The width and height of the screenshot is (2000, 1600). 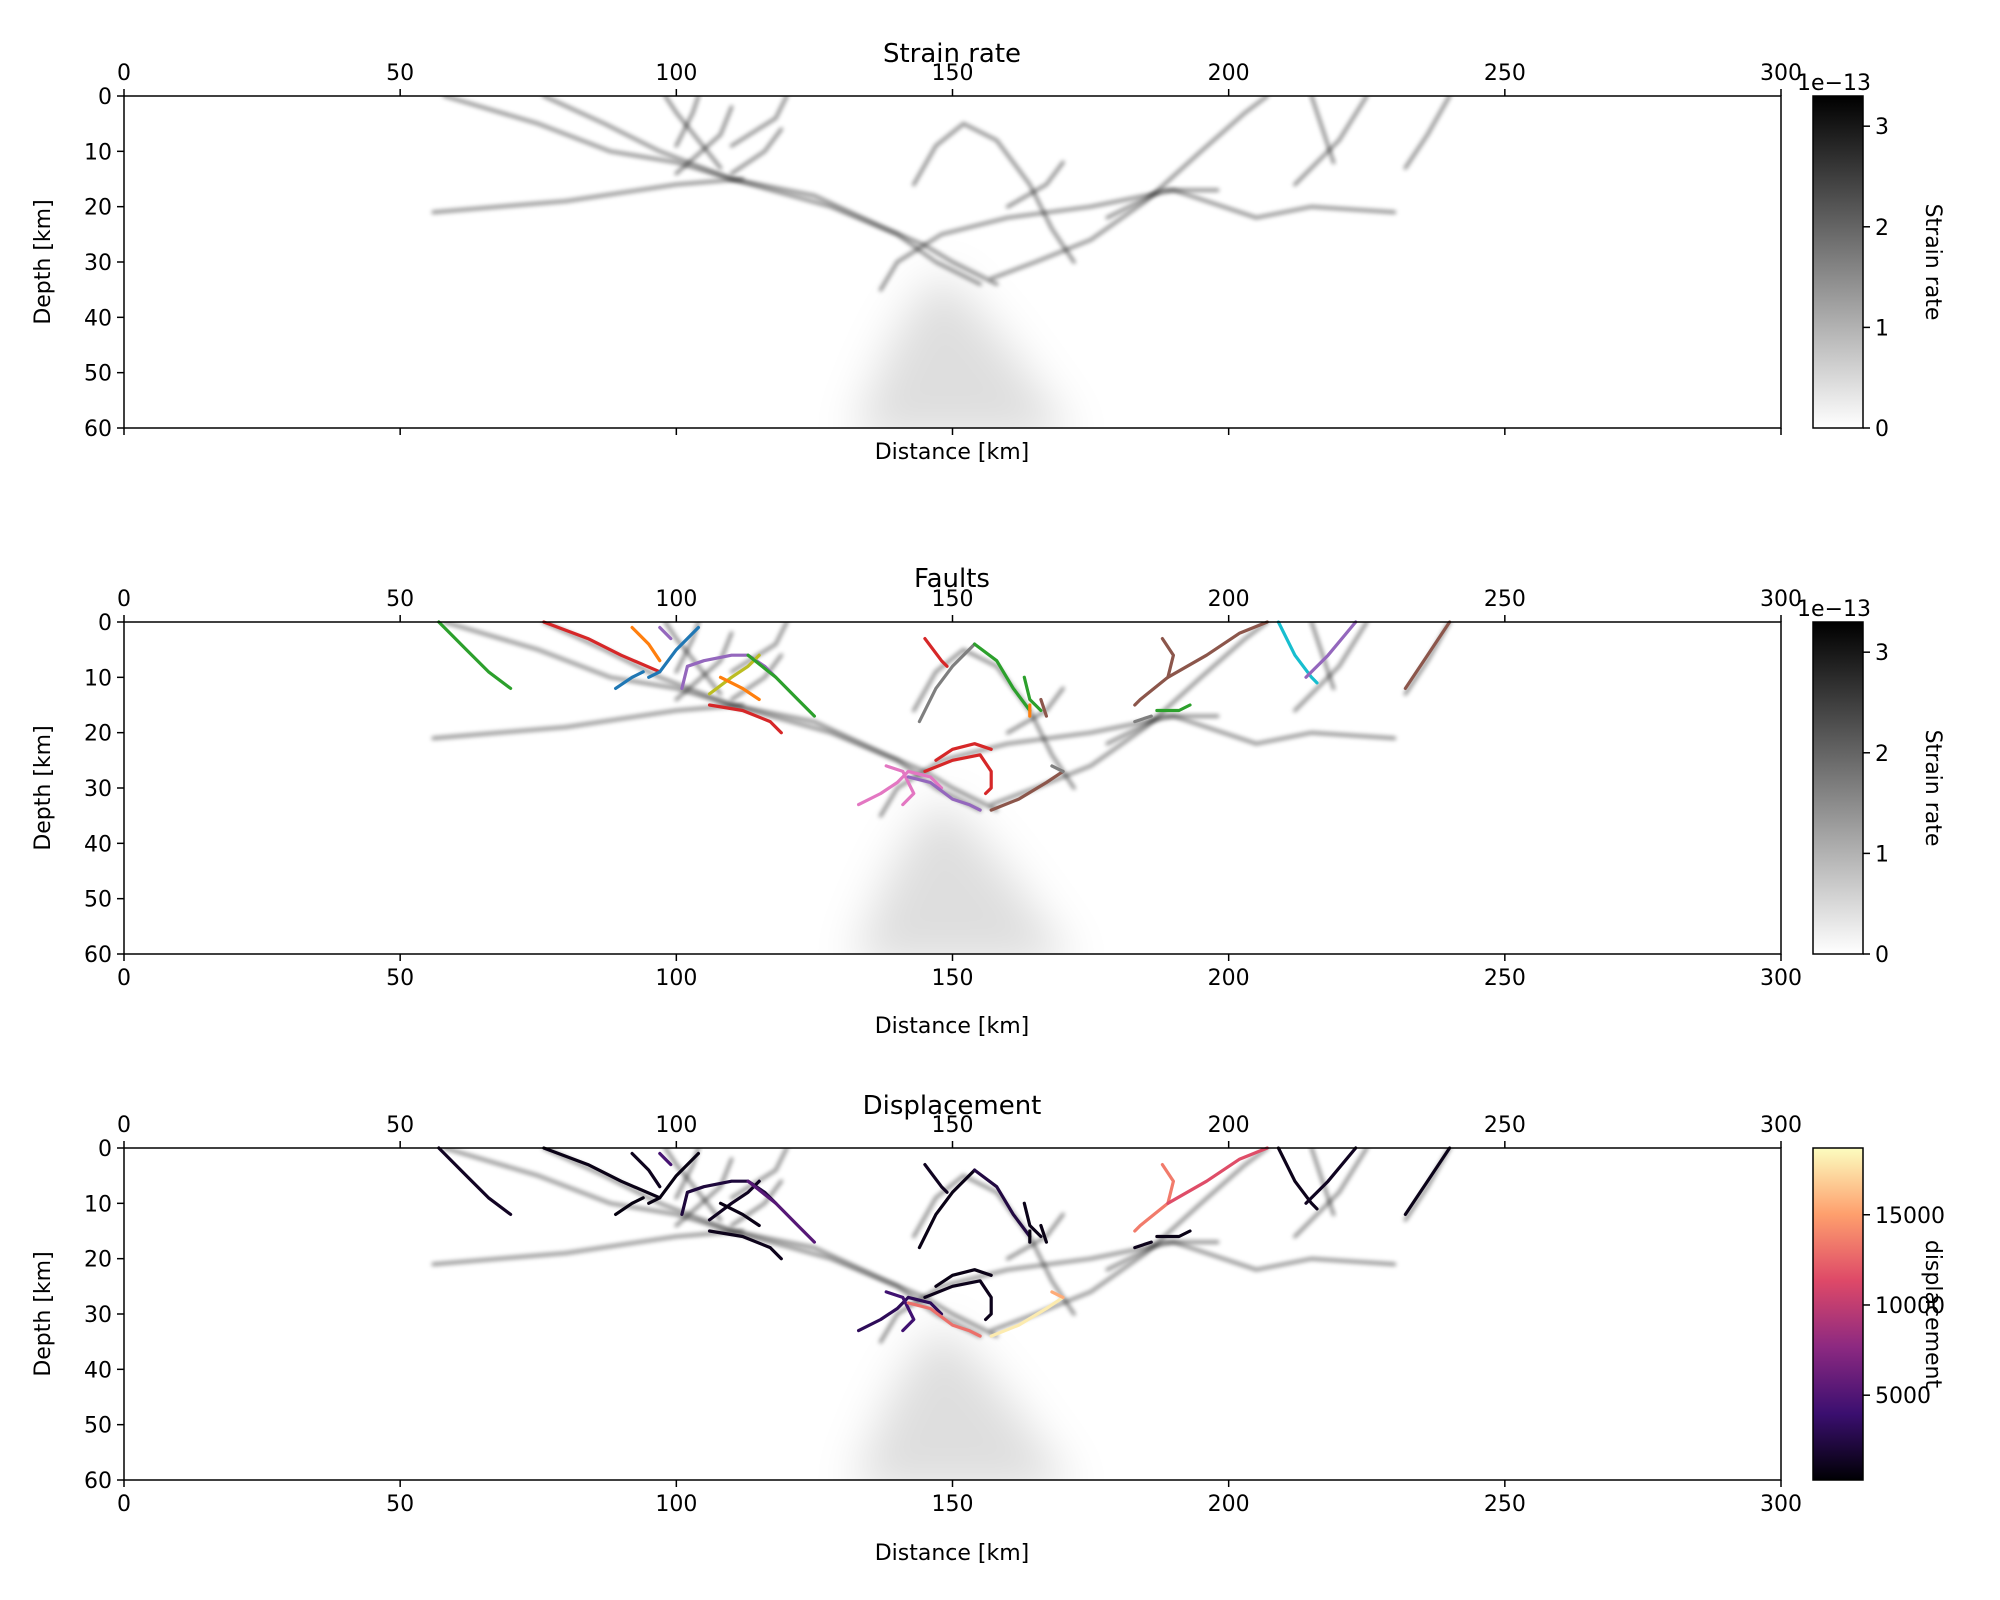 What do you see at coordinates (1932, 262) in the screenshot?
I see `colorbar-label: Strain rate` at bounding box center [1932, 262].